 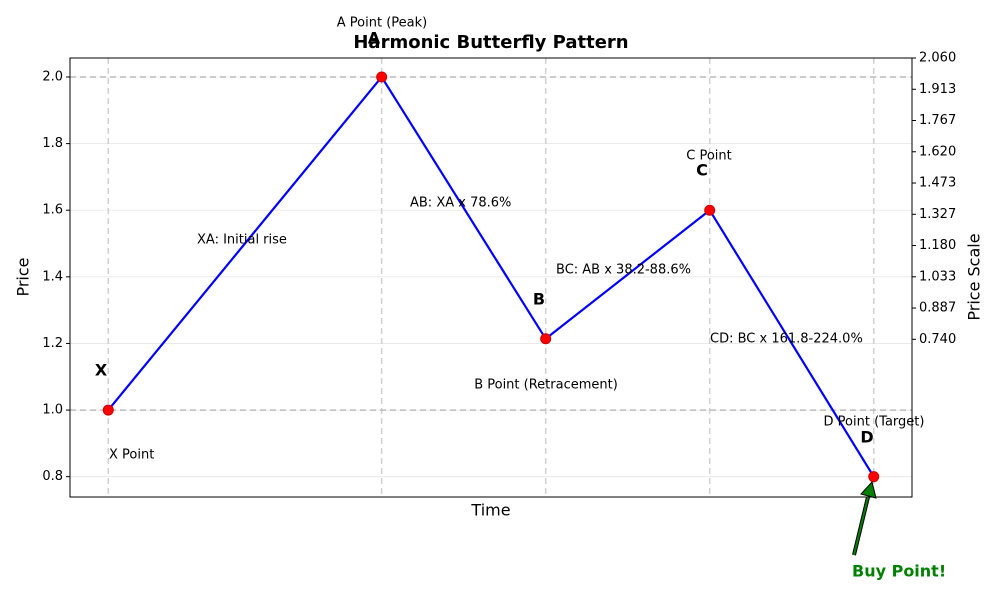 I want to click on leg-note: AB: XA x 78.6%, so click(x=460, y=203).